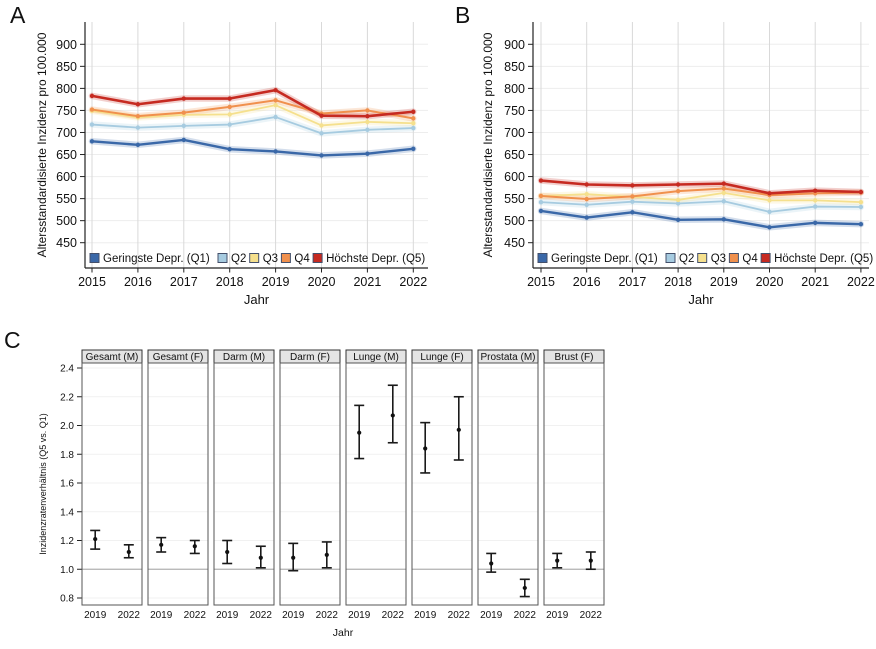  What do you see at coordinates (750, 259) in the screenshot?
I see `legend-label: Q4` at bounding box center [750, 259].